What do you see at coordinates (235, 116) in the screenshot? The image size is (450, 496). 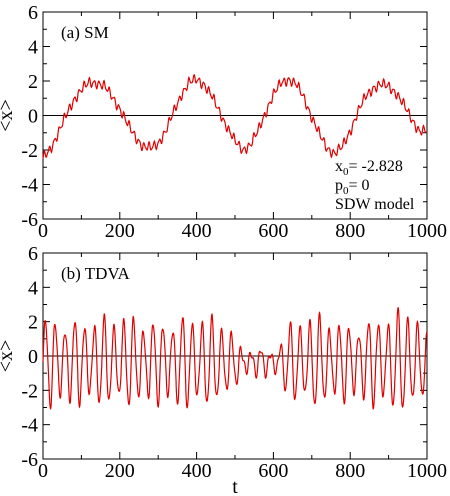 I see `series-line` at bounding box center [235, 116].